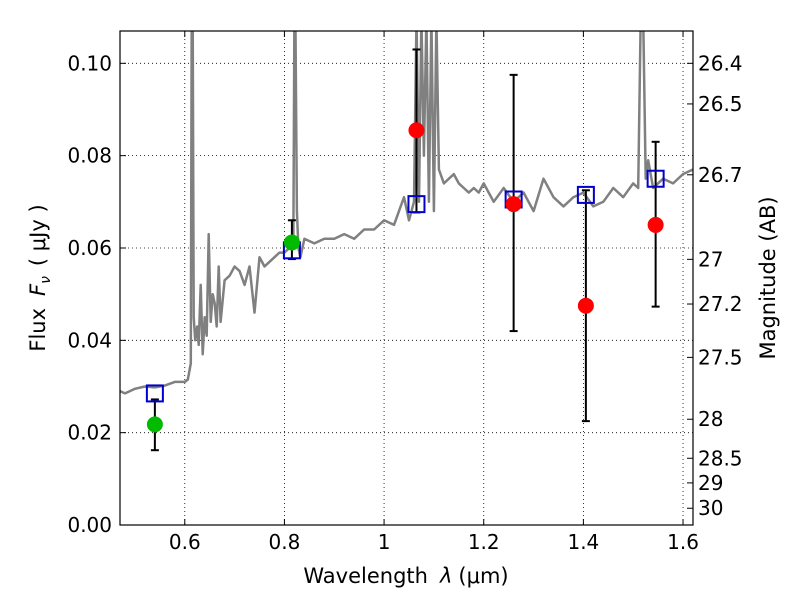 The height and width of the screenshot is (600, 800). What do you see at coordinates (89, 156) in the screenshot?
I see `y-tick-label: 0.08` at bounding box center [89, 156].